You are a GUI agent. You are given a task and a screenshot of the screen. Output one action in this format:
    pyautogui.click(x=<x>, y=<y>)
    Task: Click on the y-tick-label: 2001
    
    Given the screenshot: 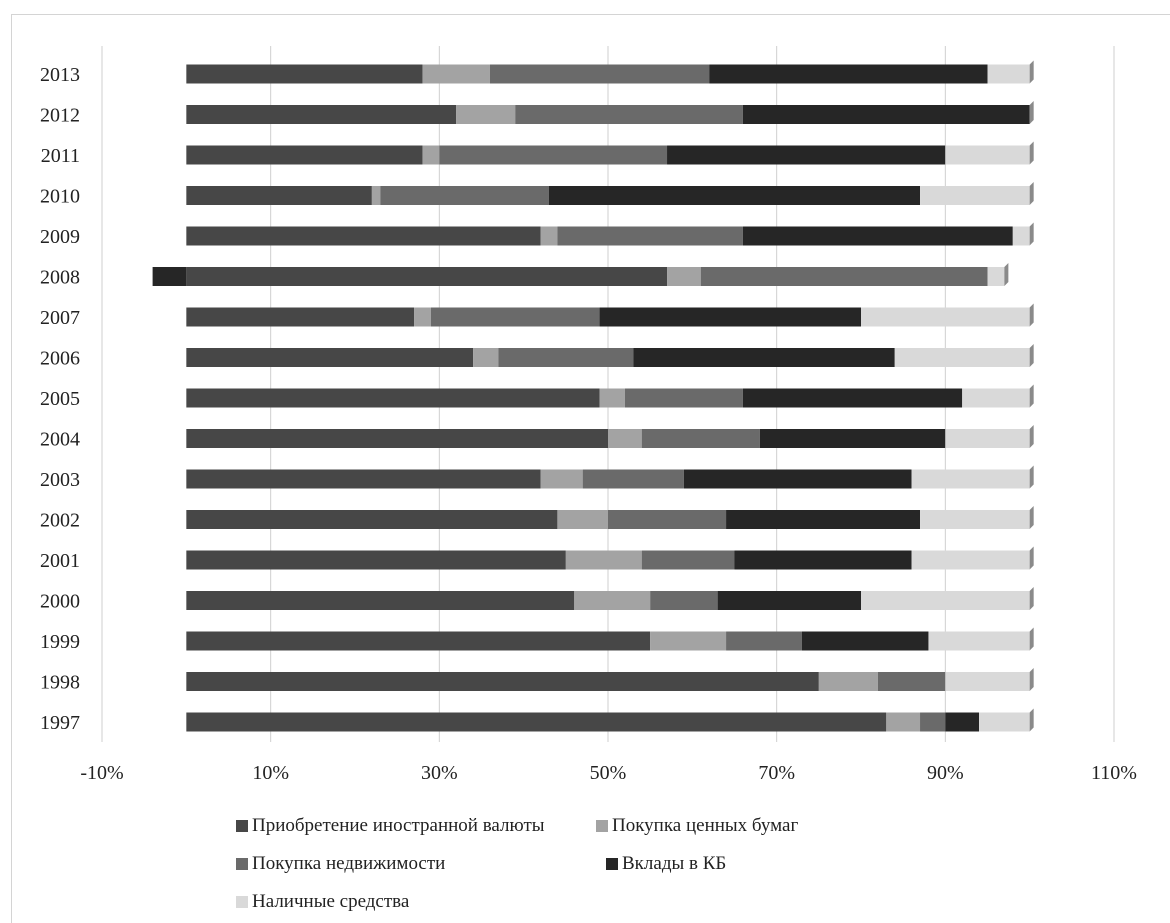 What is the action you would take?
    pyautogui.click(x=60, y=561)
    